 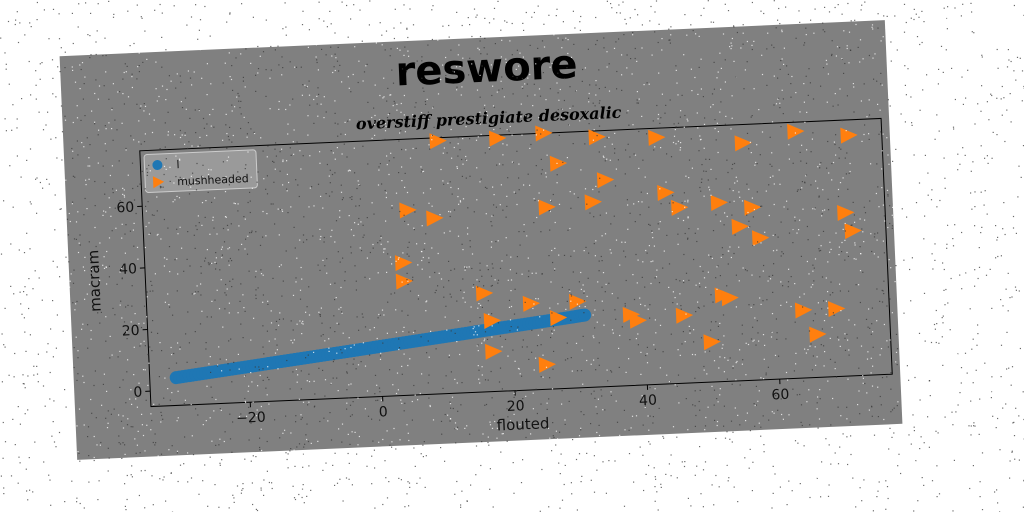 I want to click on legend-label-l: l, so click(x=178, y=164).